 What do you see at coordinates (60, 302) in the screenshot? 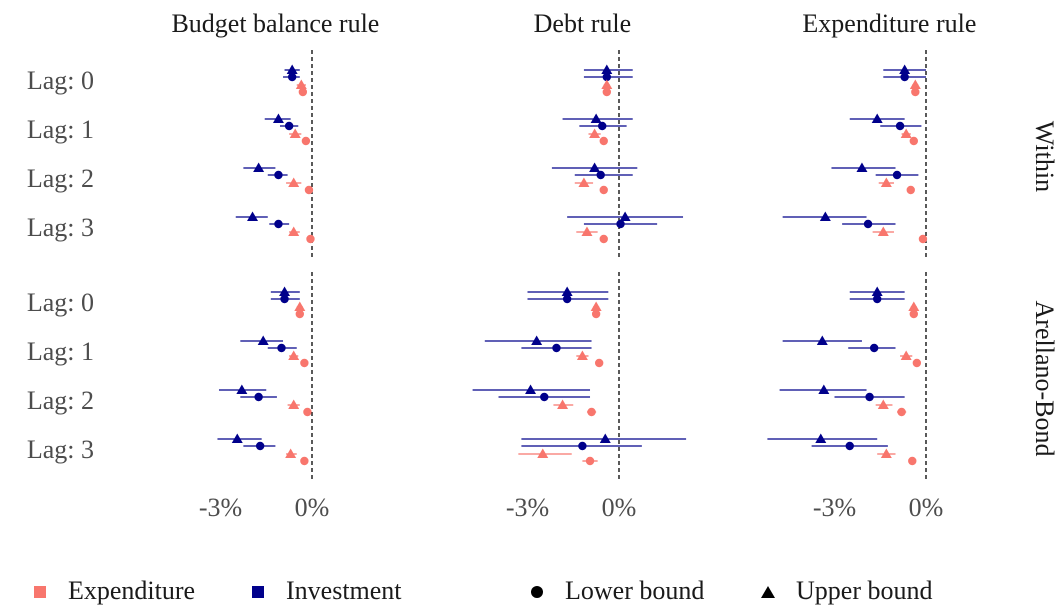
I see `y-tick-label: Lag: 0` at bounding box center [60, 302].